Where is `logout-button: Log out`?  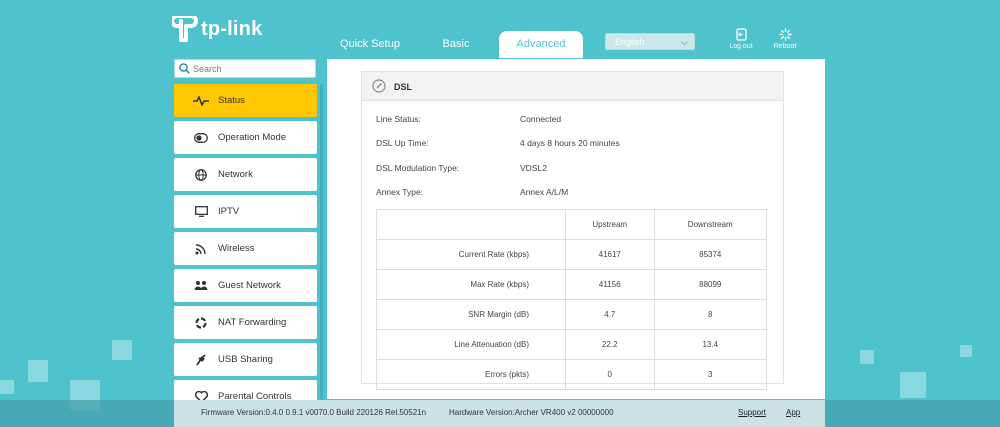
logout-button: Log out is located at coordinates (741, 39).